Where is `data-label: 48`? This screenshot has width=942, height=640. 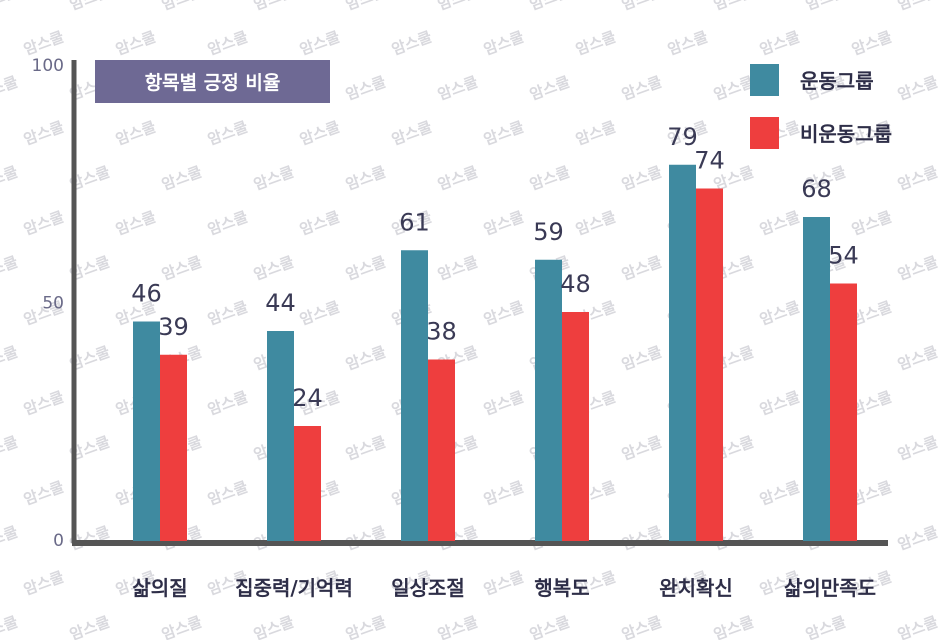
data-label: 48 is located at coordinates (575, 284).